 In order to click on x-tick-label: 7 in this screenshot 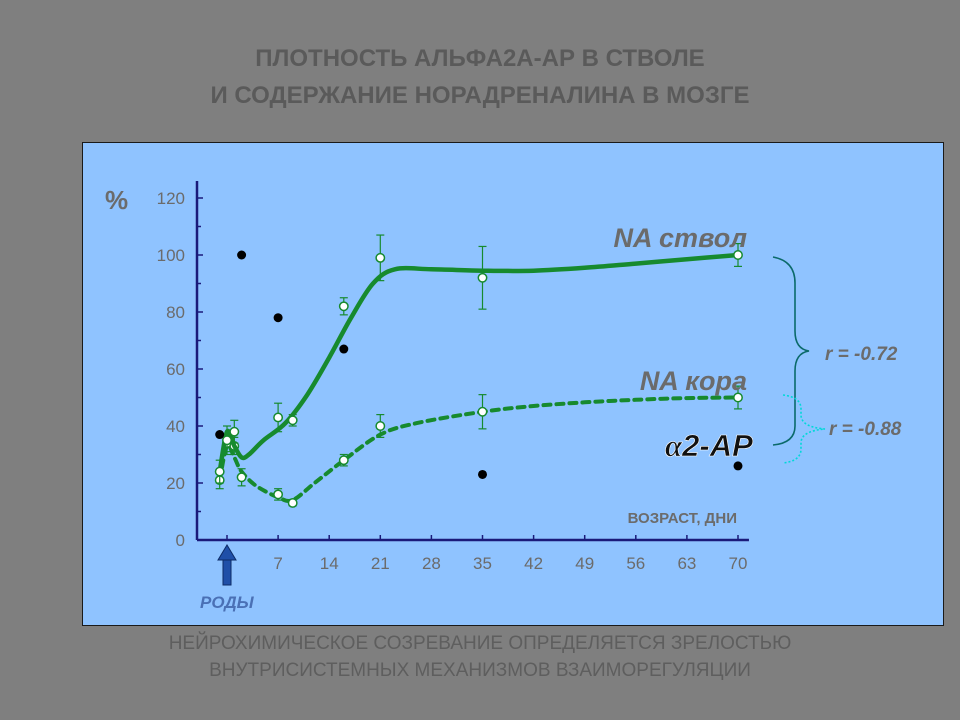, I will do `click(277, 563)`.